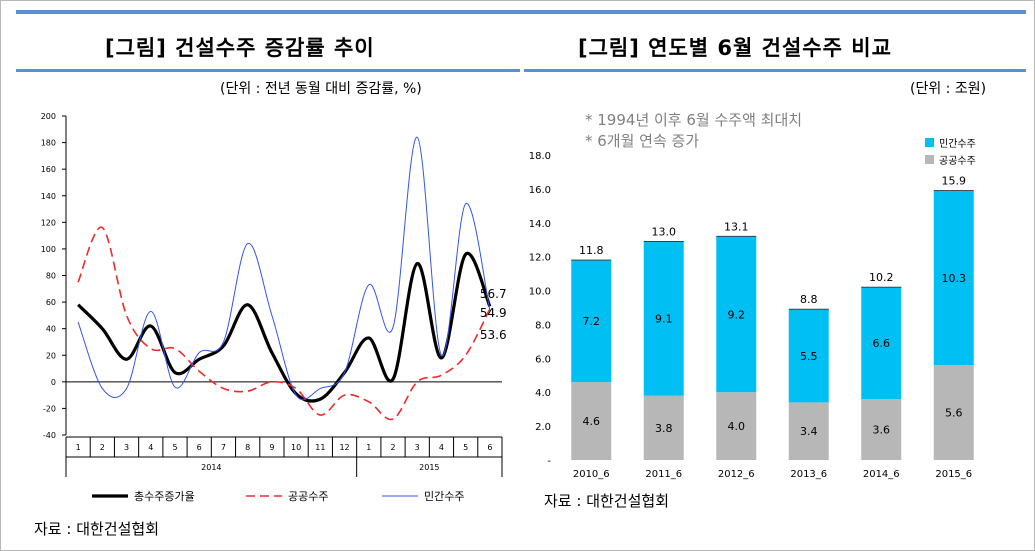 This screenshot has height=551, width=1035. What do you see at coordinates (240, 48) in the screenshot?
I see `left-chart-title: [그림] 건설수주 증감률 추이` at bounding box center [240, 48].